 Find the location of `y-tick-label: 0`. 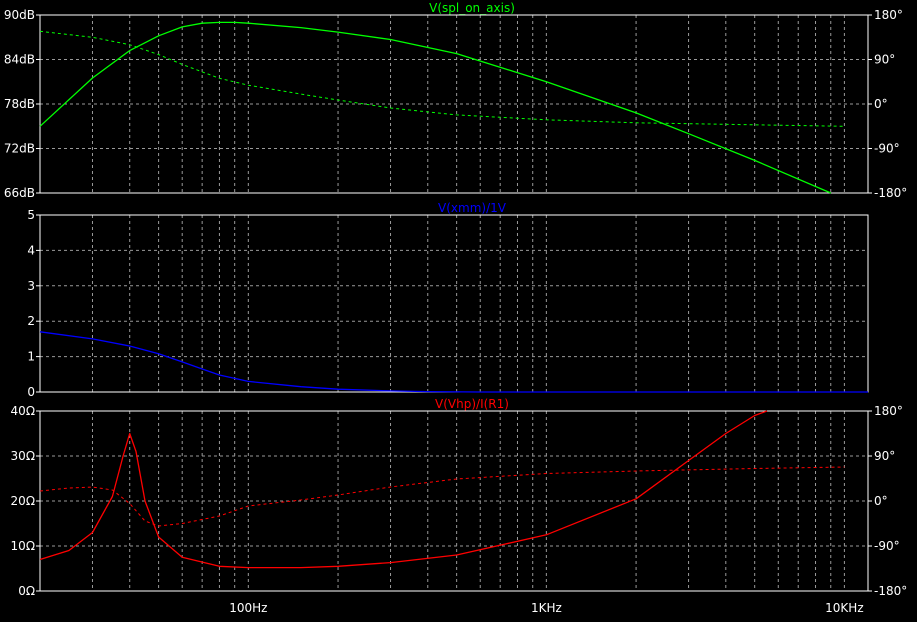

y-tick-label: 0 is located at coordinates (31, 392).